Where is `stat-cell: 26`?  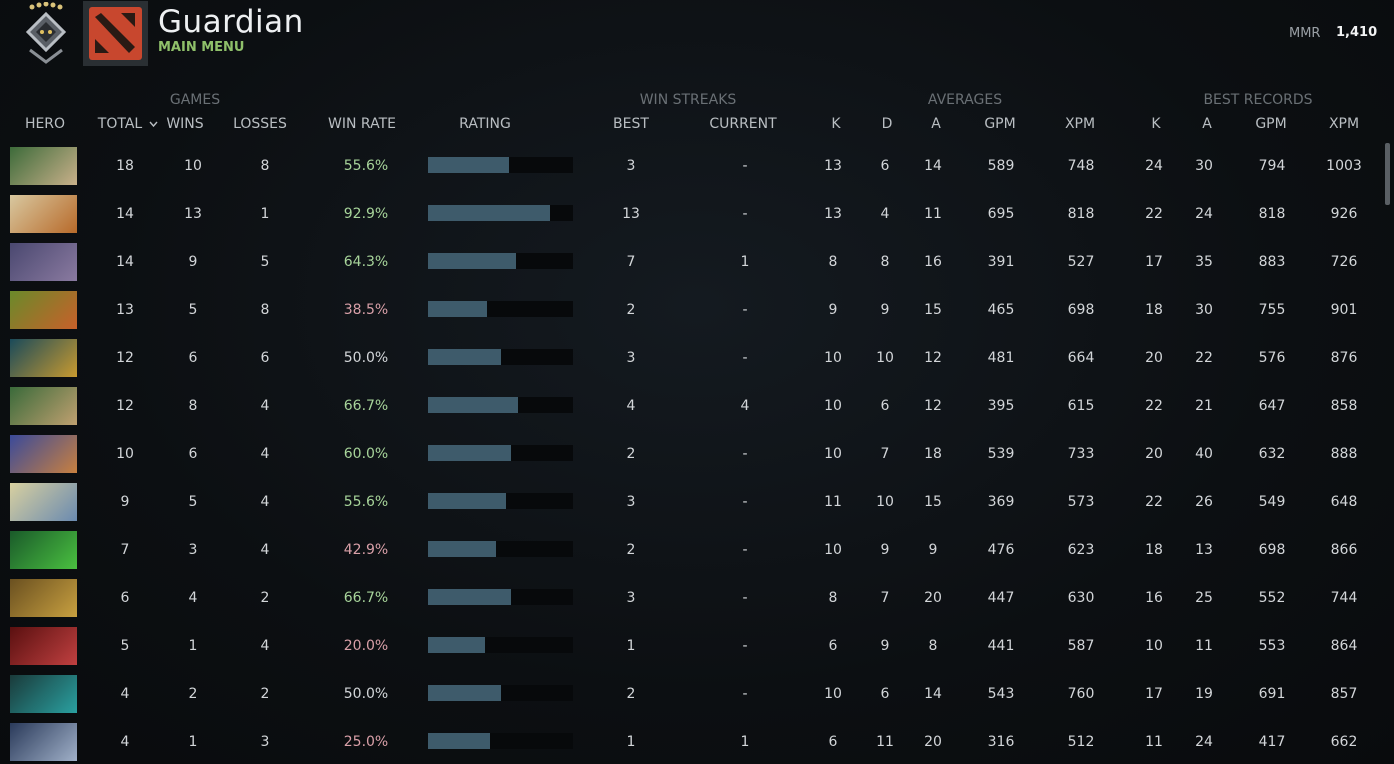 stat-cell: 26 is located at coordinates (1204, 502).